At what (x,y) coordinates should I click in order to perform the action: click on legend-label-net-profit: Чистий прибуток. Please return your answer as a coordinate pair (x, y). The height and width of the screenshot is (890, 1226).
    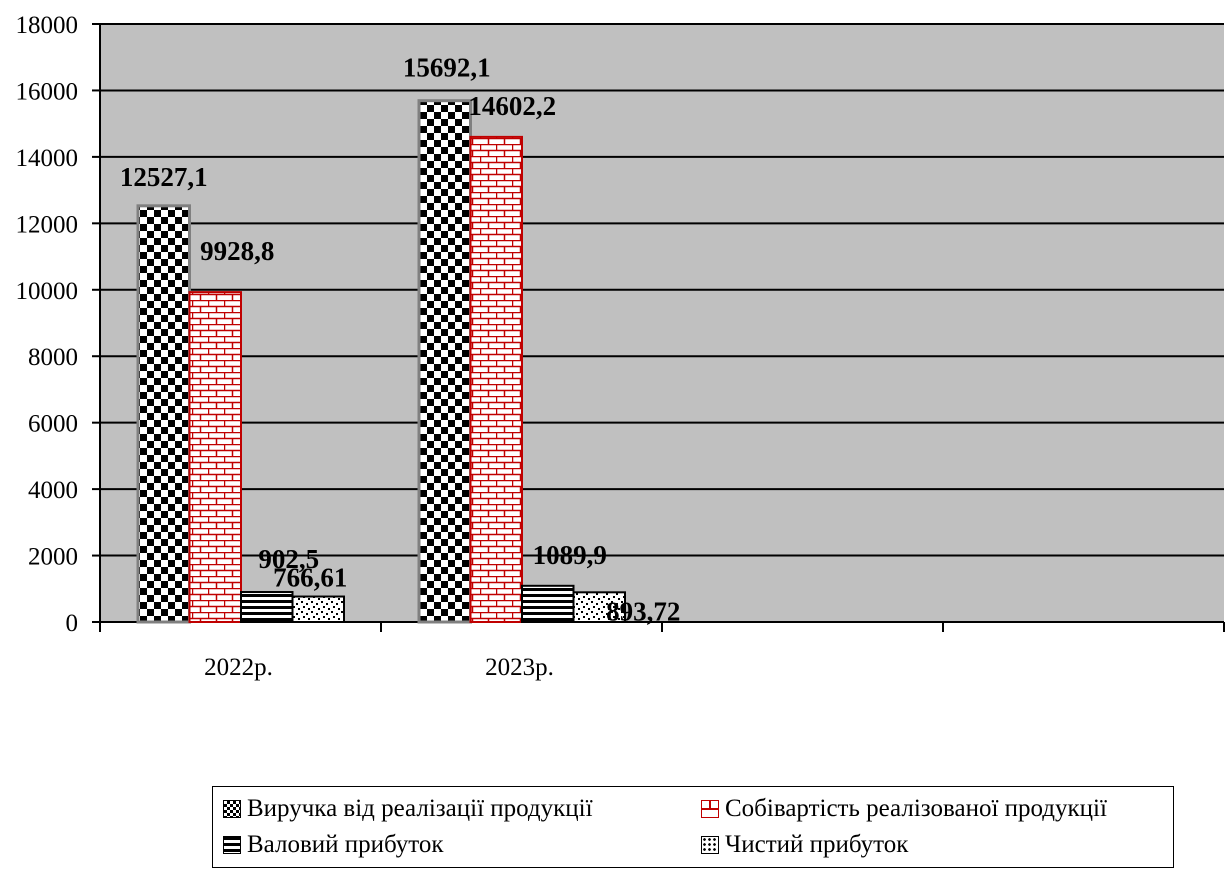
    Looking at the image, I should click on (817, 844).